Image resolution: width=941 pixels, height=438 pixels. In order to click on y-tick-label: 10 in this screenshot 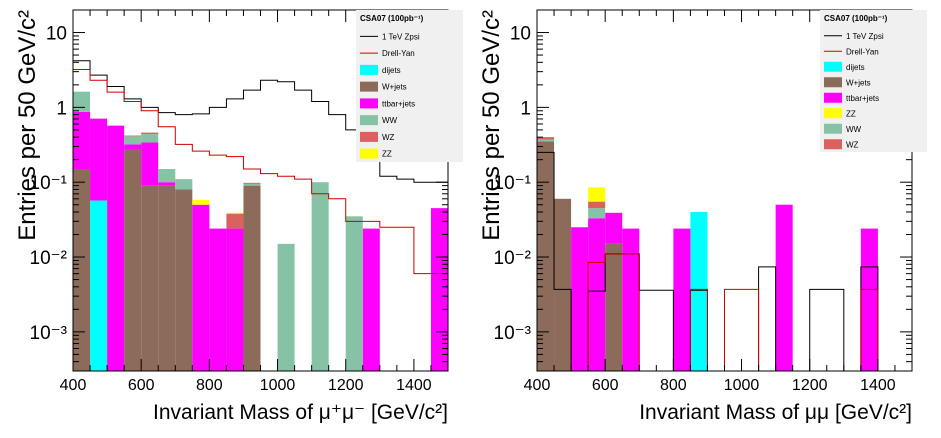, I will do `click(56, 34)`.